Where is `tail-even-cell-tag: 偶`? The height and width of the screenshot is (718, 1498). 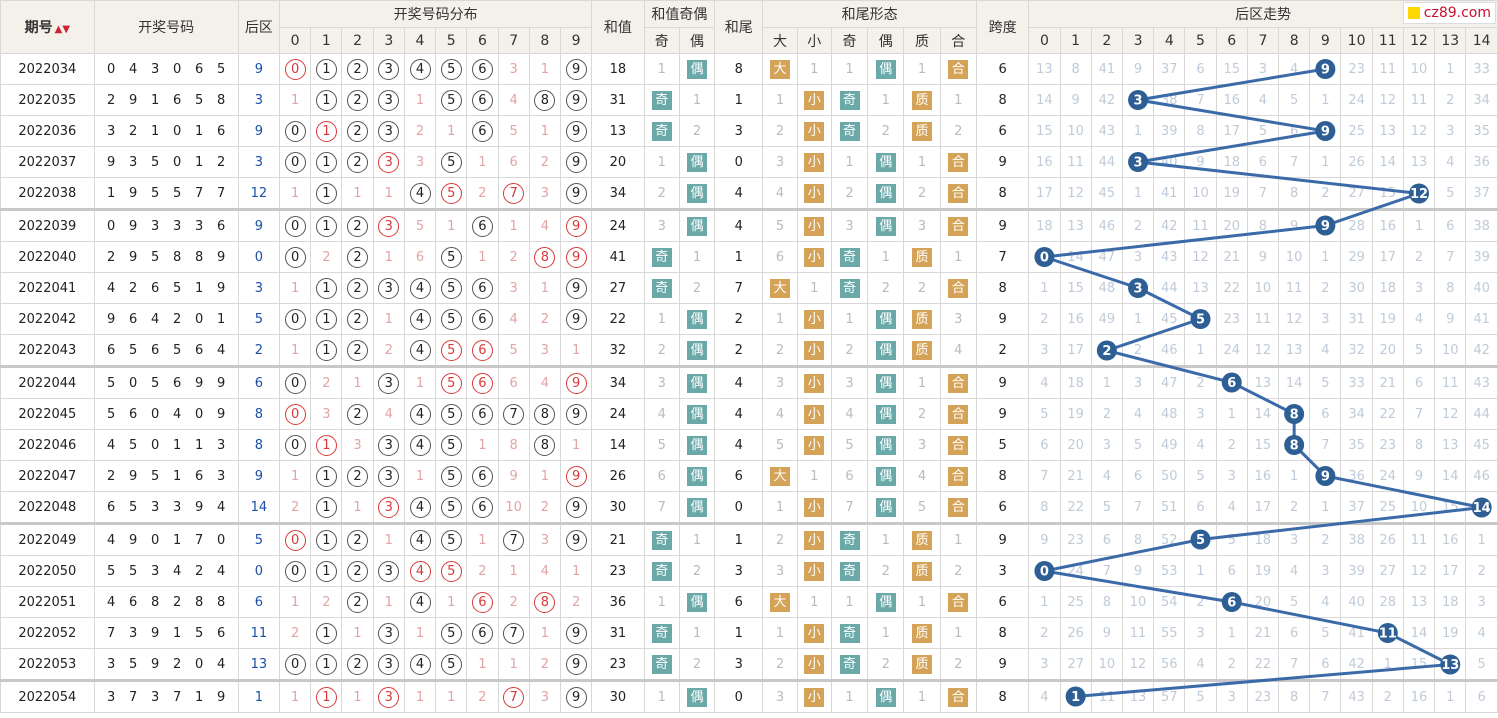 tail-even-cell-tag: 偶 is located at coordinates (885, 193).